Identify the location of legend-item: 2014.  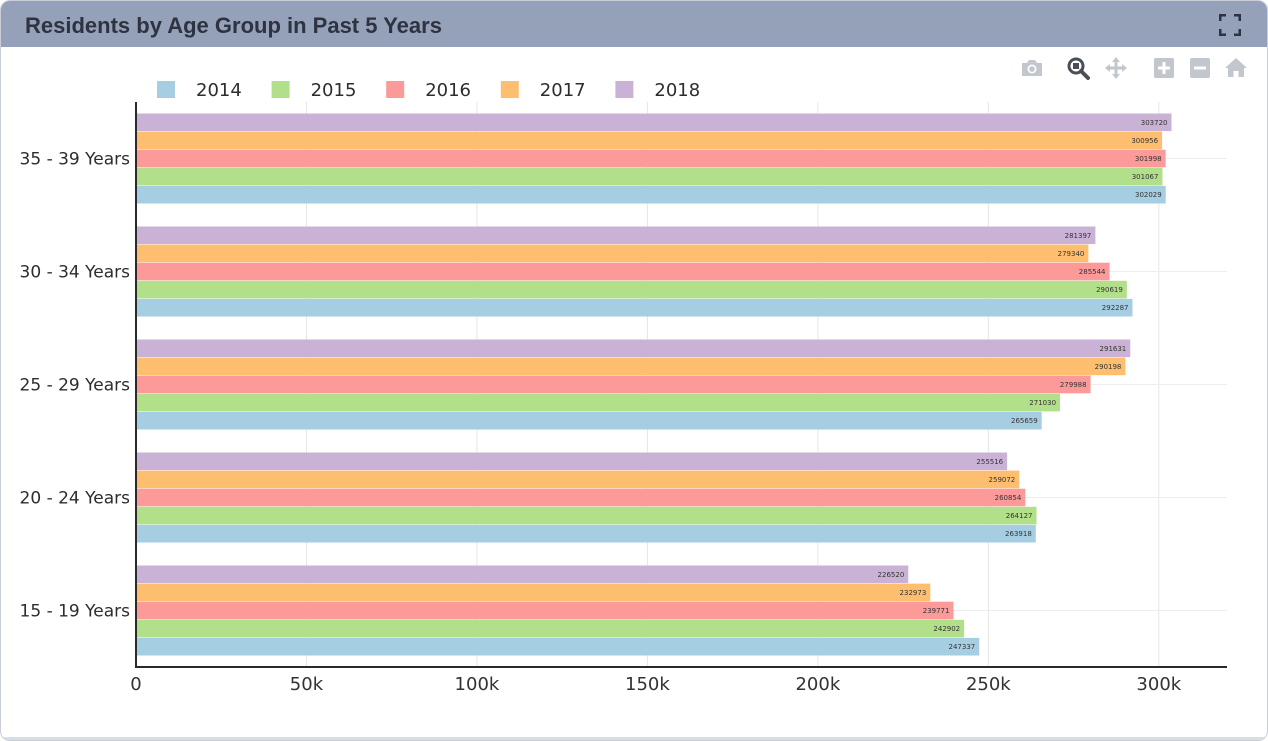
(199, 90).